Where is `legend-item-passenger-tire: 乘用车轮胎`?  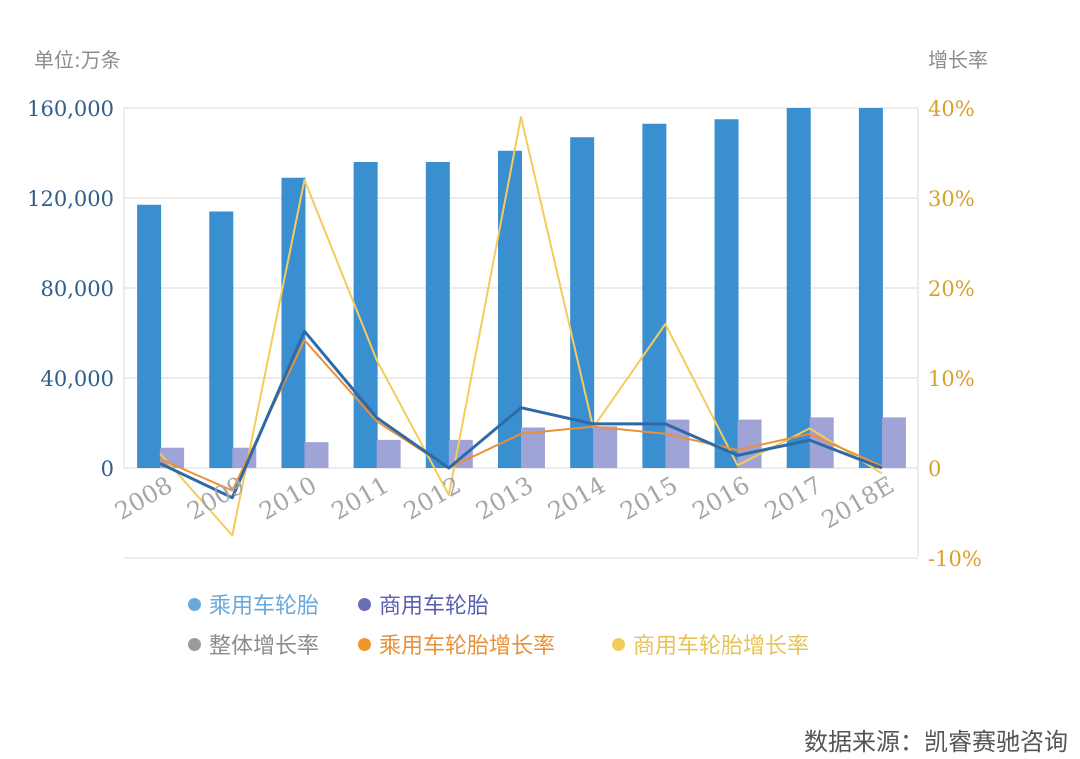 legend-item-passenger-tire: 乘用车轮胎 is located at coordinates (253, 604).